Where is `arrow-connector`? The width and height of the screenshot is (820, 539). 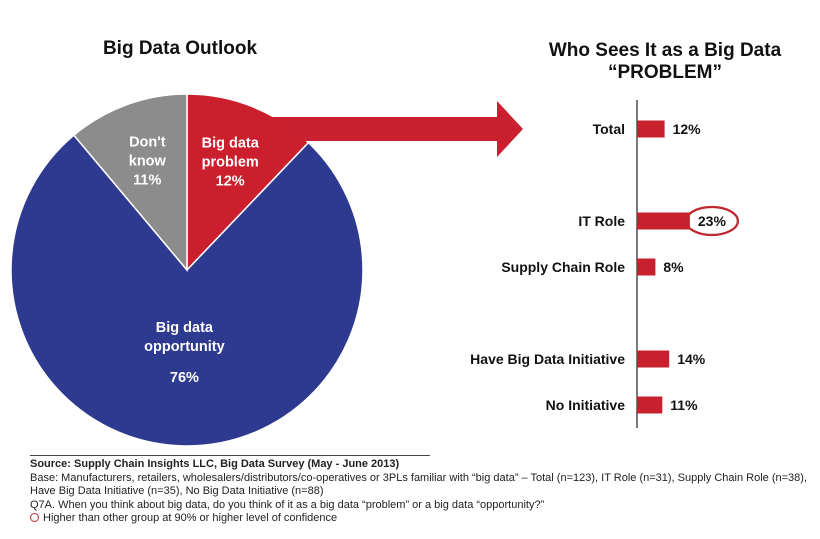
arrow-connector is located at coordinates (396, 129).